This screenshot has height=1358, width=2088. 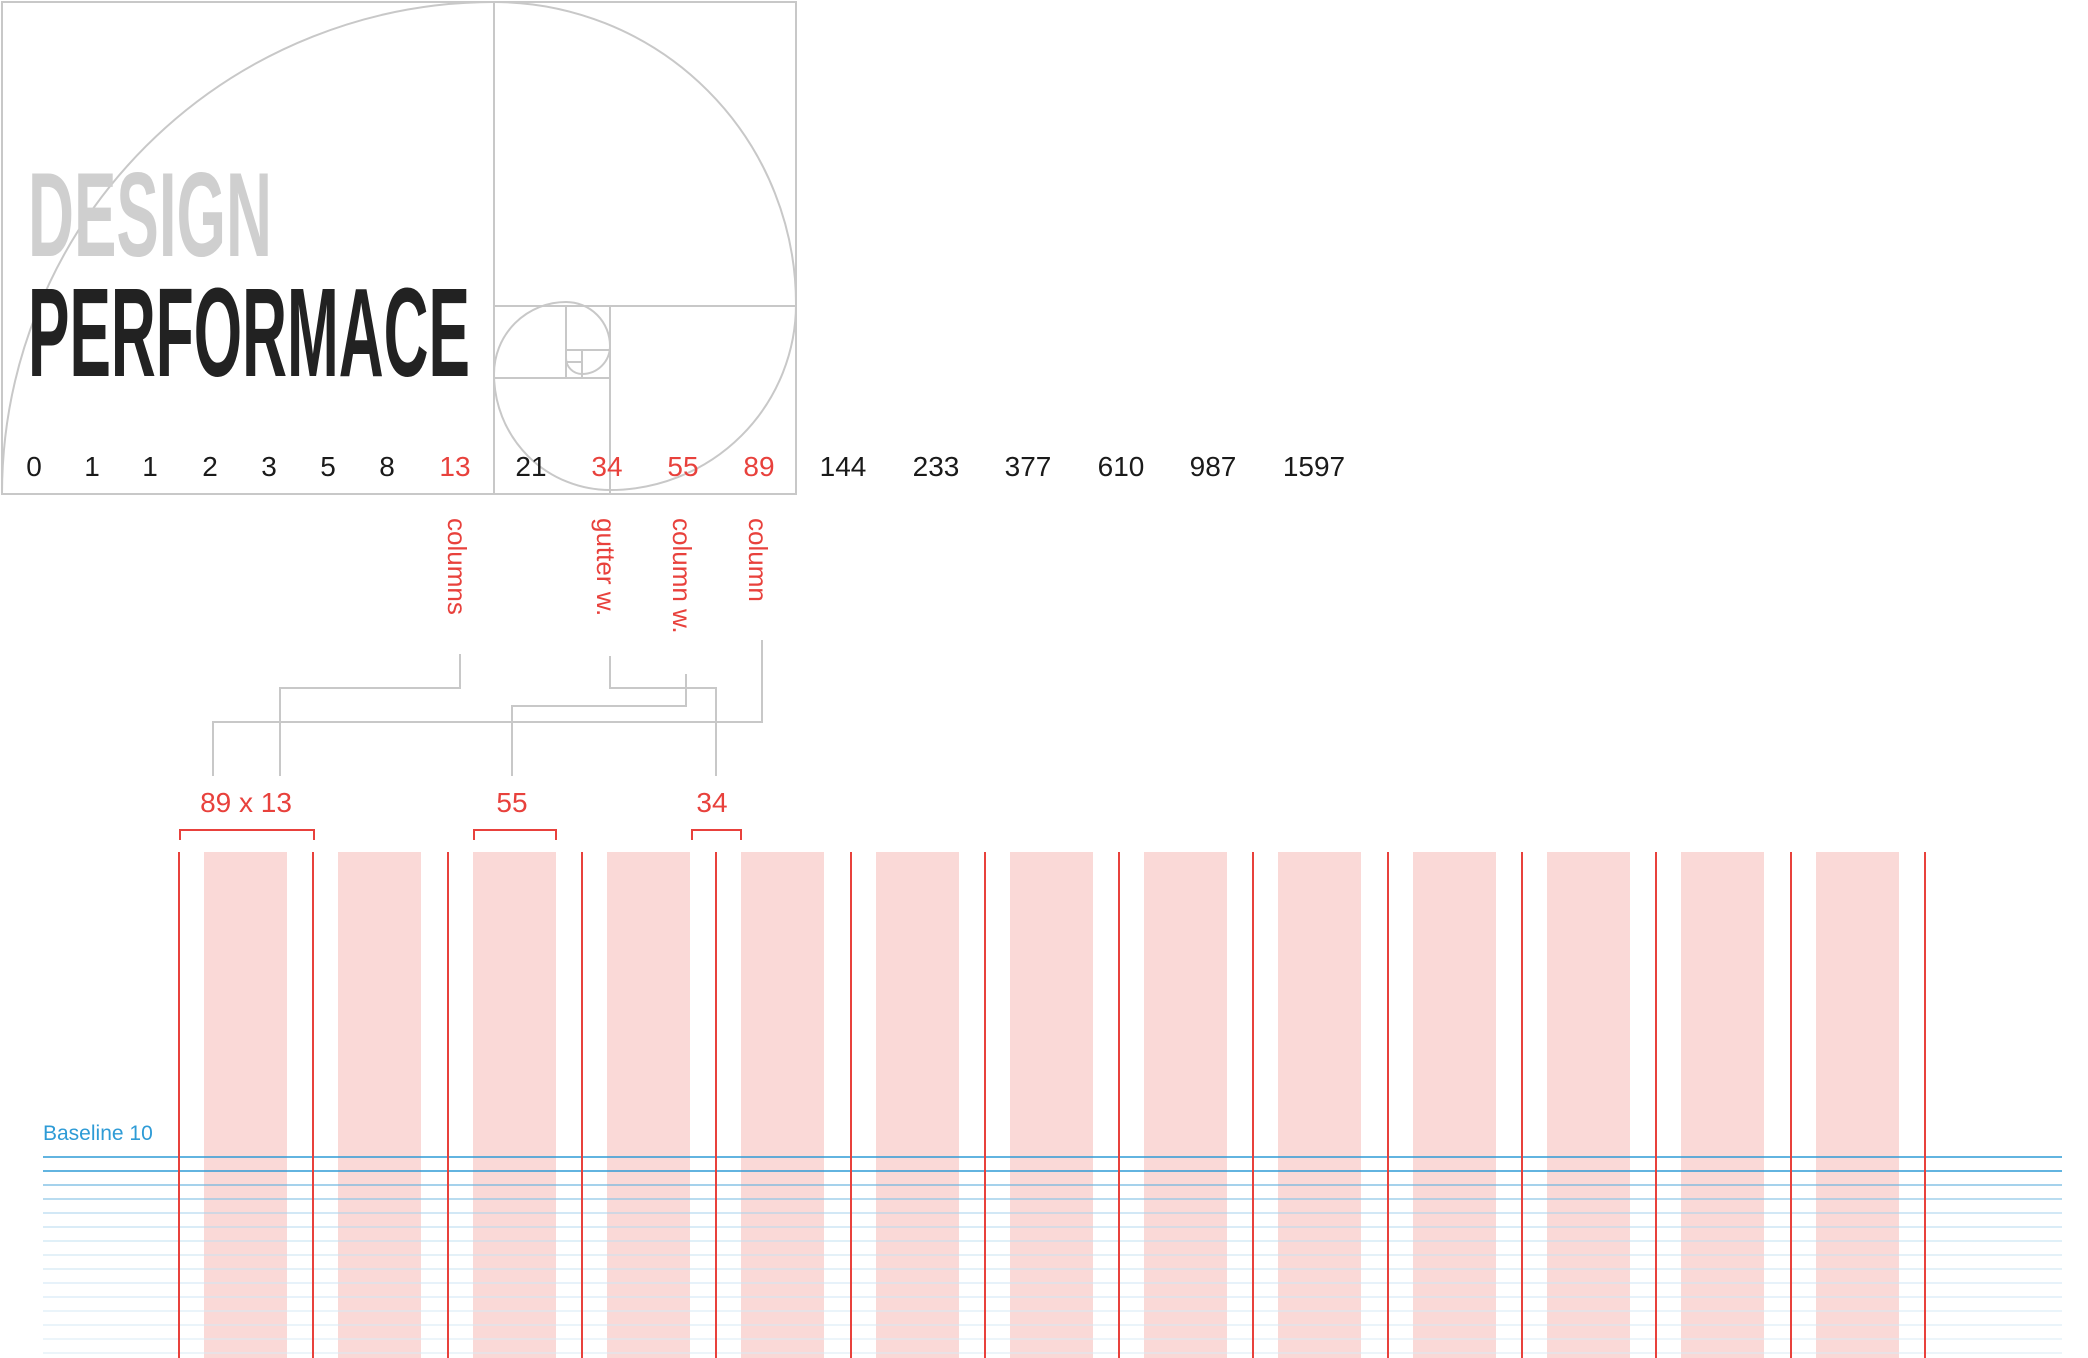 I want to click on title-performace: PERFORMACE, so click(x=249, y=332).